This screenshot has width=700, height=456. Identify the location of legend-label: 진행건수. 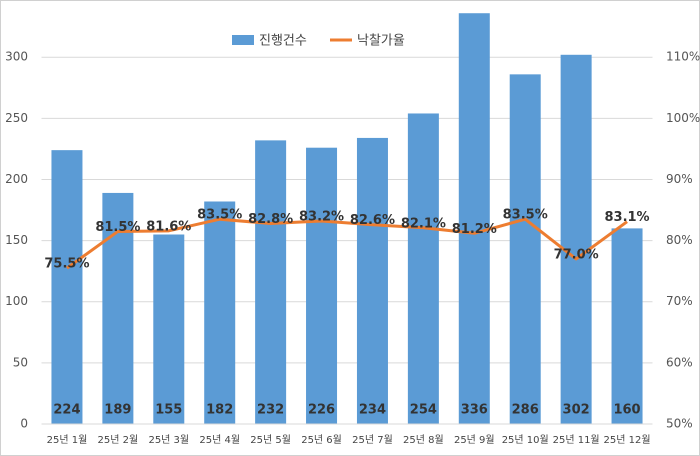
(283, 41).